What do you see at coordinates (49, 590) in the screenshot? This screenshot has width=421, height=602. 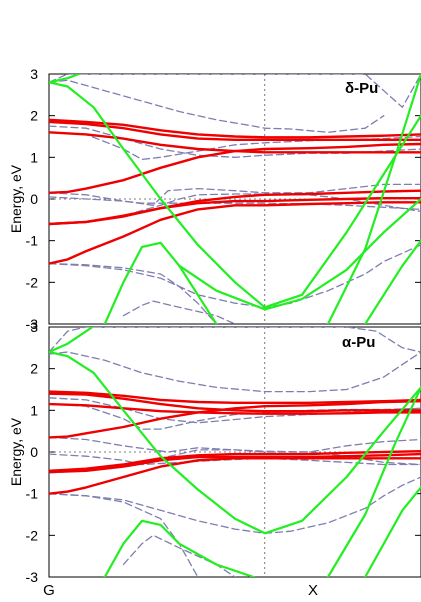 I see `x-tick-label-g: G` at bounding box center [49, 590].